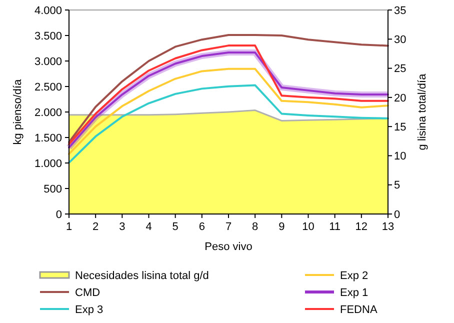 This screenshot has height=323, width=454. I want to click on y-tick-label: 1.500, so click(48, 138).